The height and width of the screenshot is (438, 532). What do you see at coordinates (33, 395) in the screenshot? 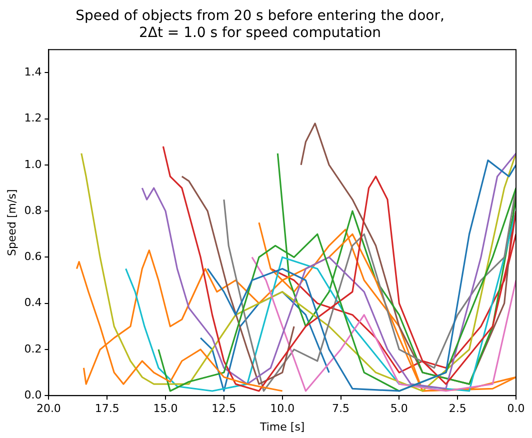
I see `y-tick-label: 0.0` at bounding box center [33, 395].